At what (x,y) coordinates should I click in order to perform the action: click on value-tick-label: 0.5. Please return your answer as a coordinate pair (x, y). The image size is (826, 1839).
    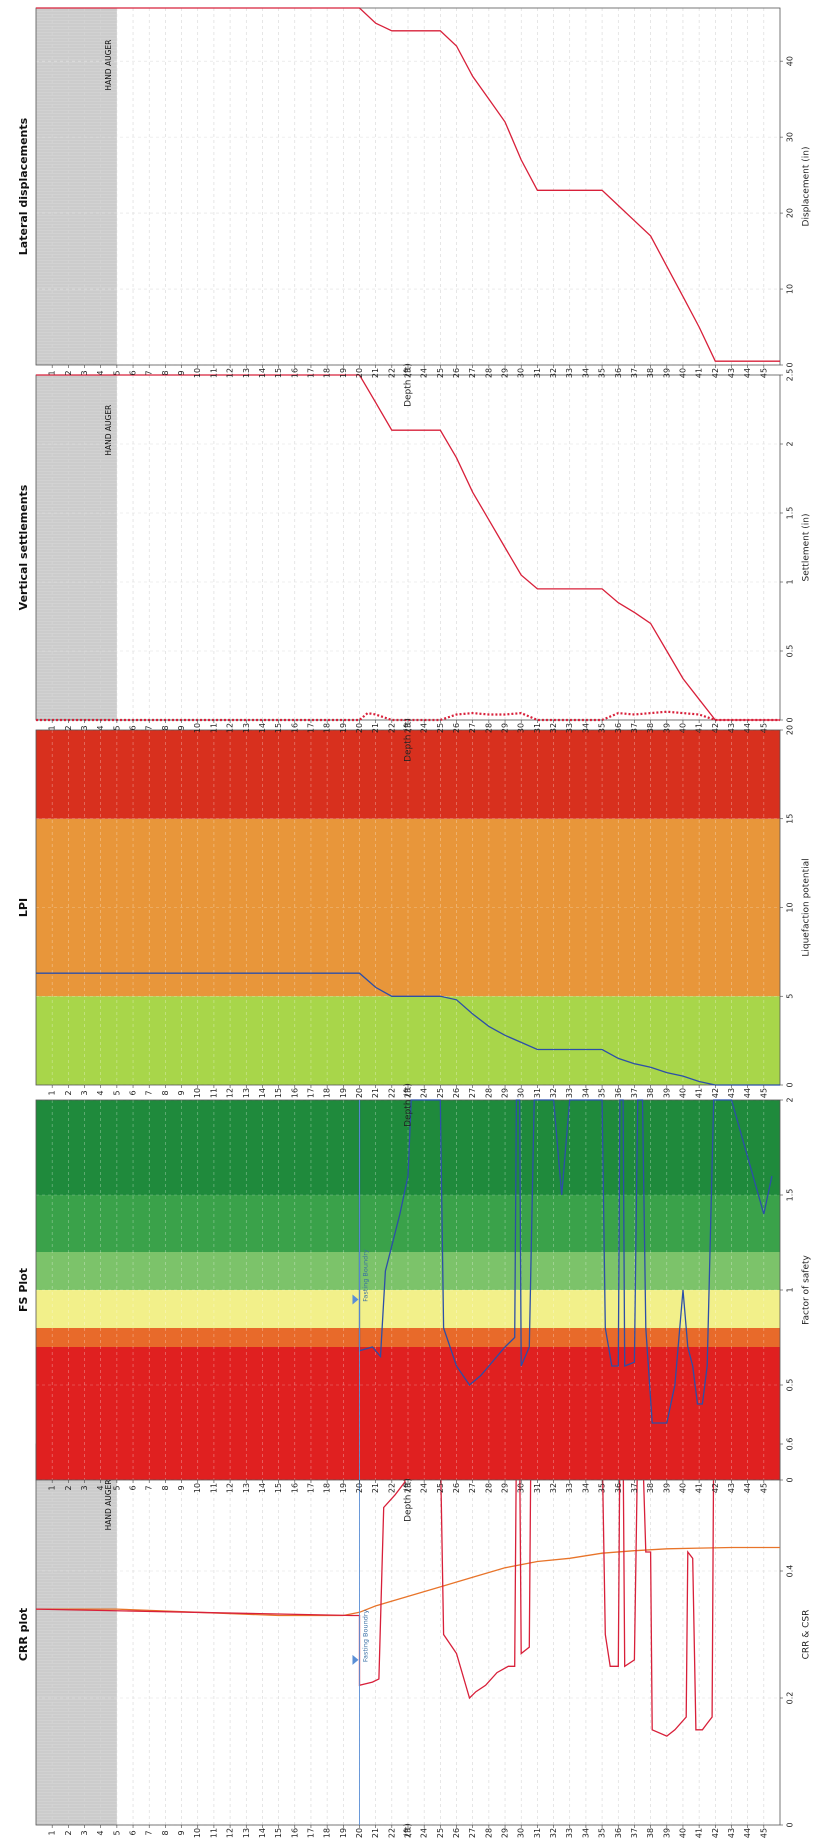
    Looking at the image, I should click on (790, 651).